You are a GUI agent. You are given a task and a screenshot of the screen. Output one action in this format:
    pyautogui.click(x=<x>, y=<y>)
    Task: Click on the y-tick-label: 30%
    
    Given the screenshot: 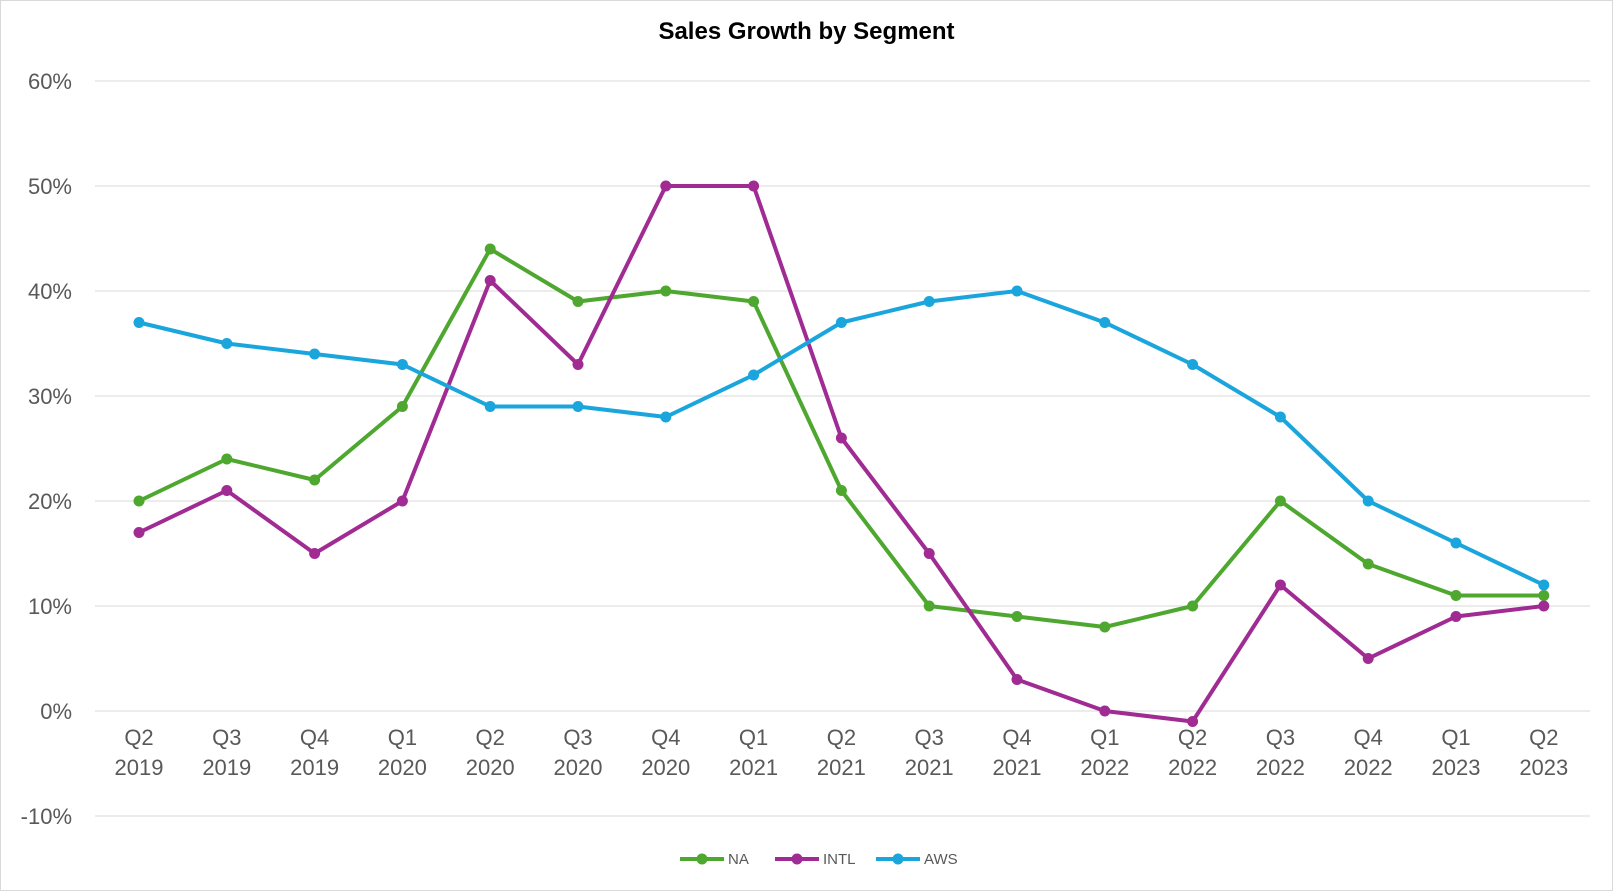 What is the action you would take?
    pyautogui.click(x=50, y=396)
    